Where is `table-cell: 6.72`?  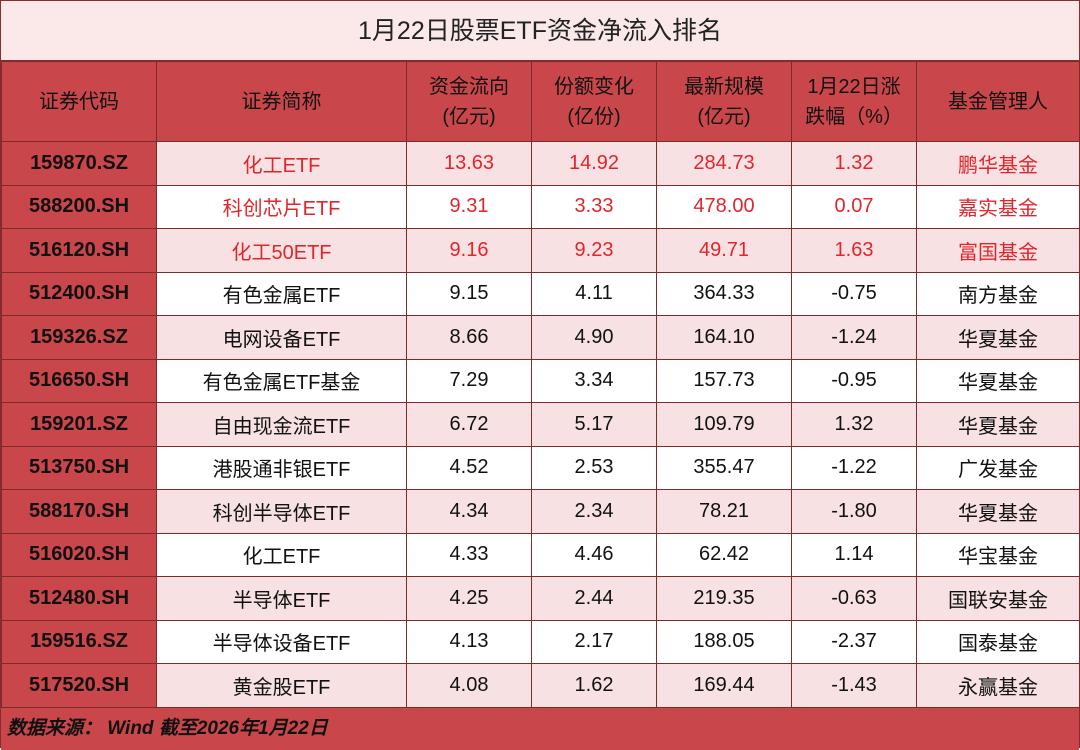 table-cell: 6.72 is located at coordinates (469, 424).